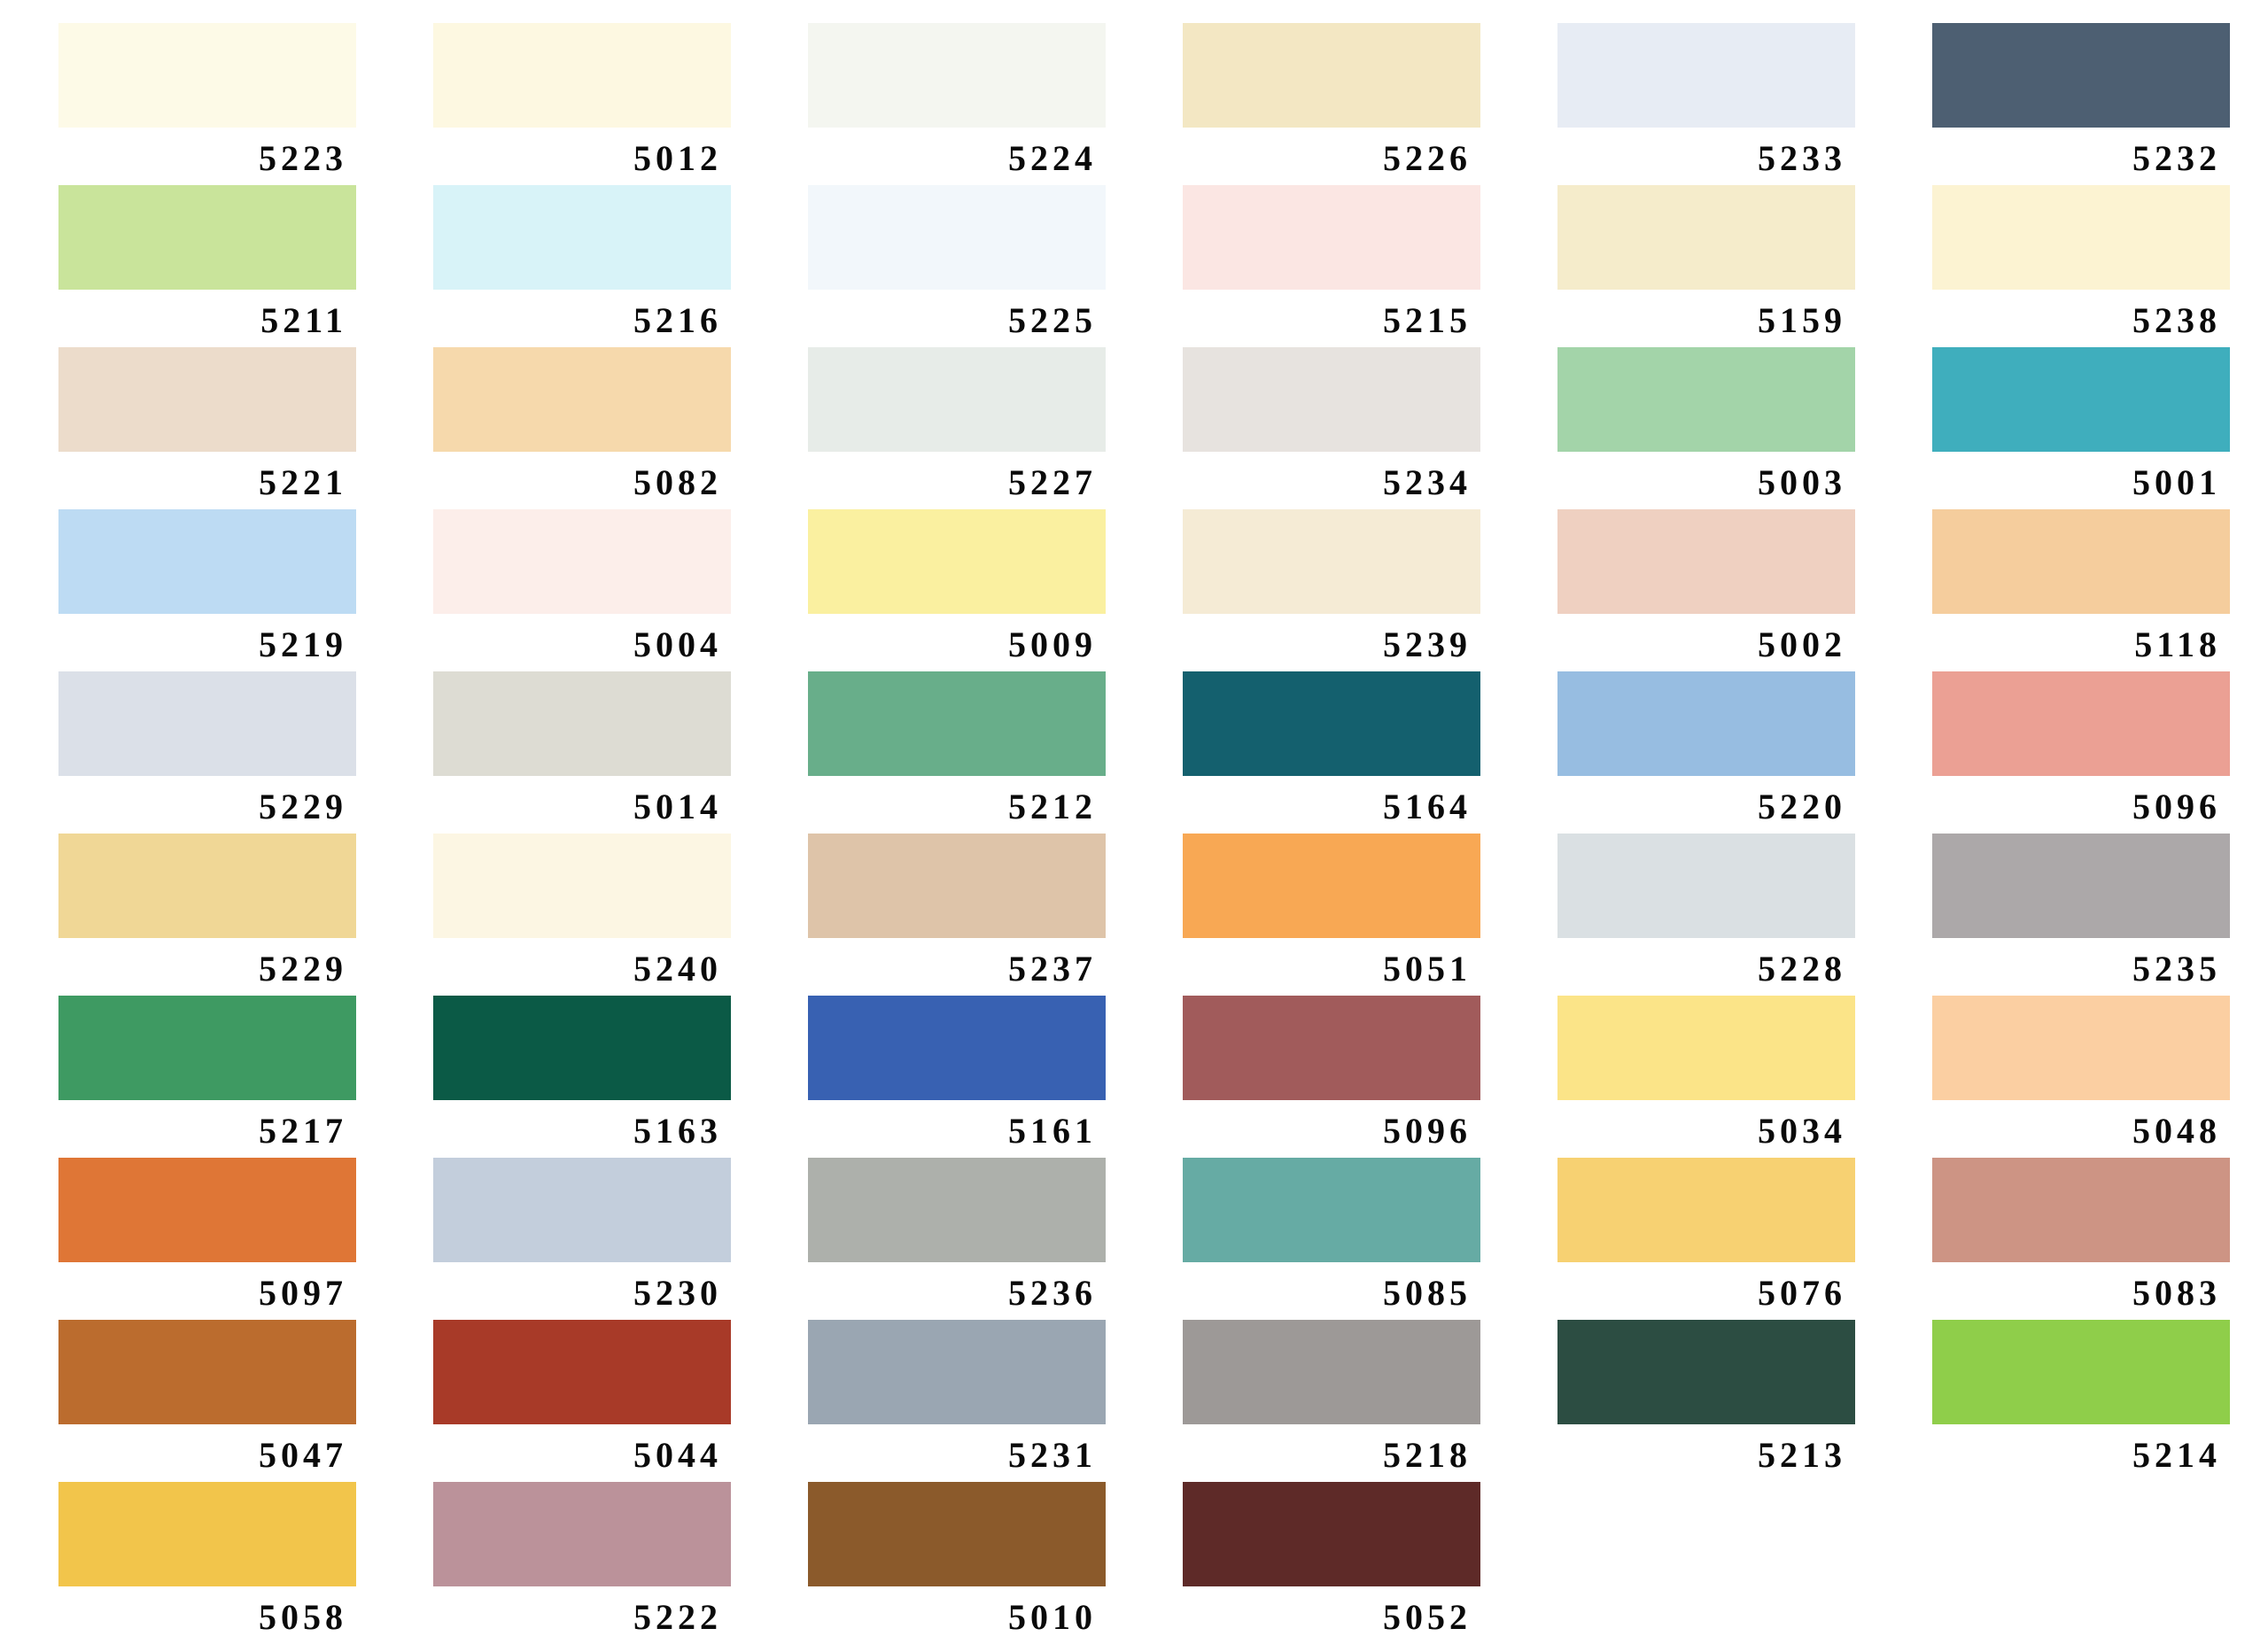  I want to click on swatch-cell: 5159, so click(1706, 266).